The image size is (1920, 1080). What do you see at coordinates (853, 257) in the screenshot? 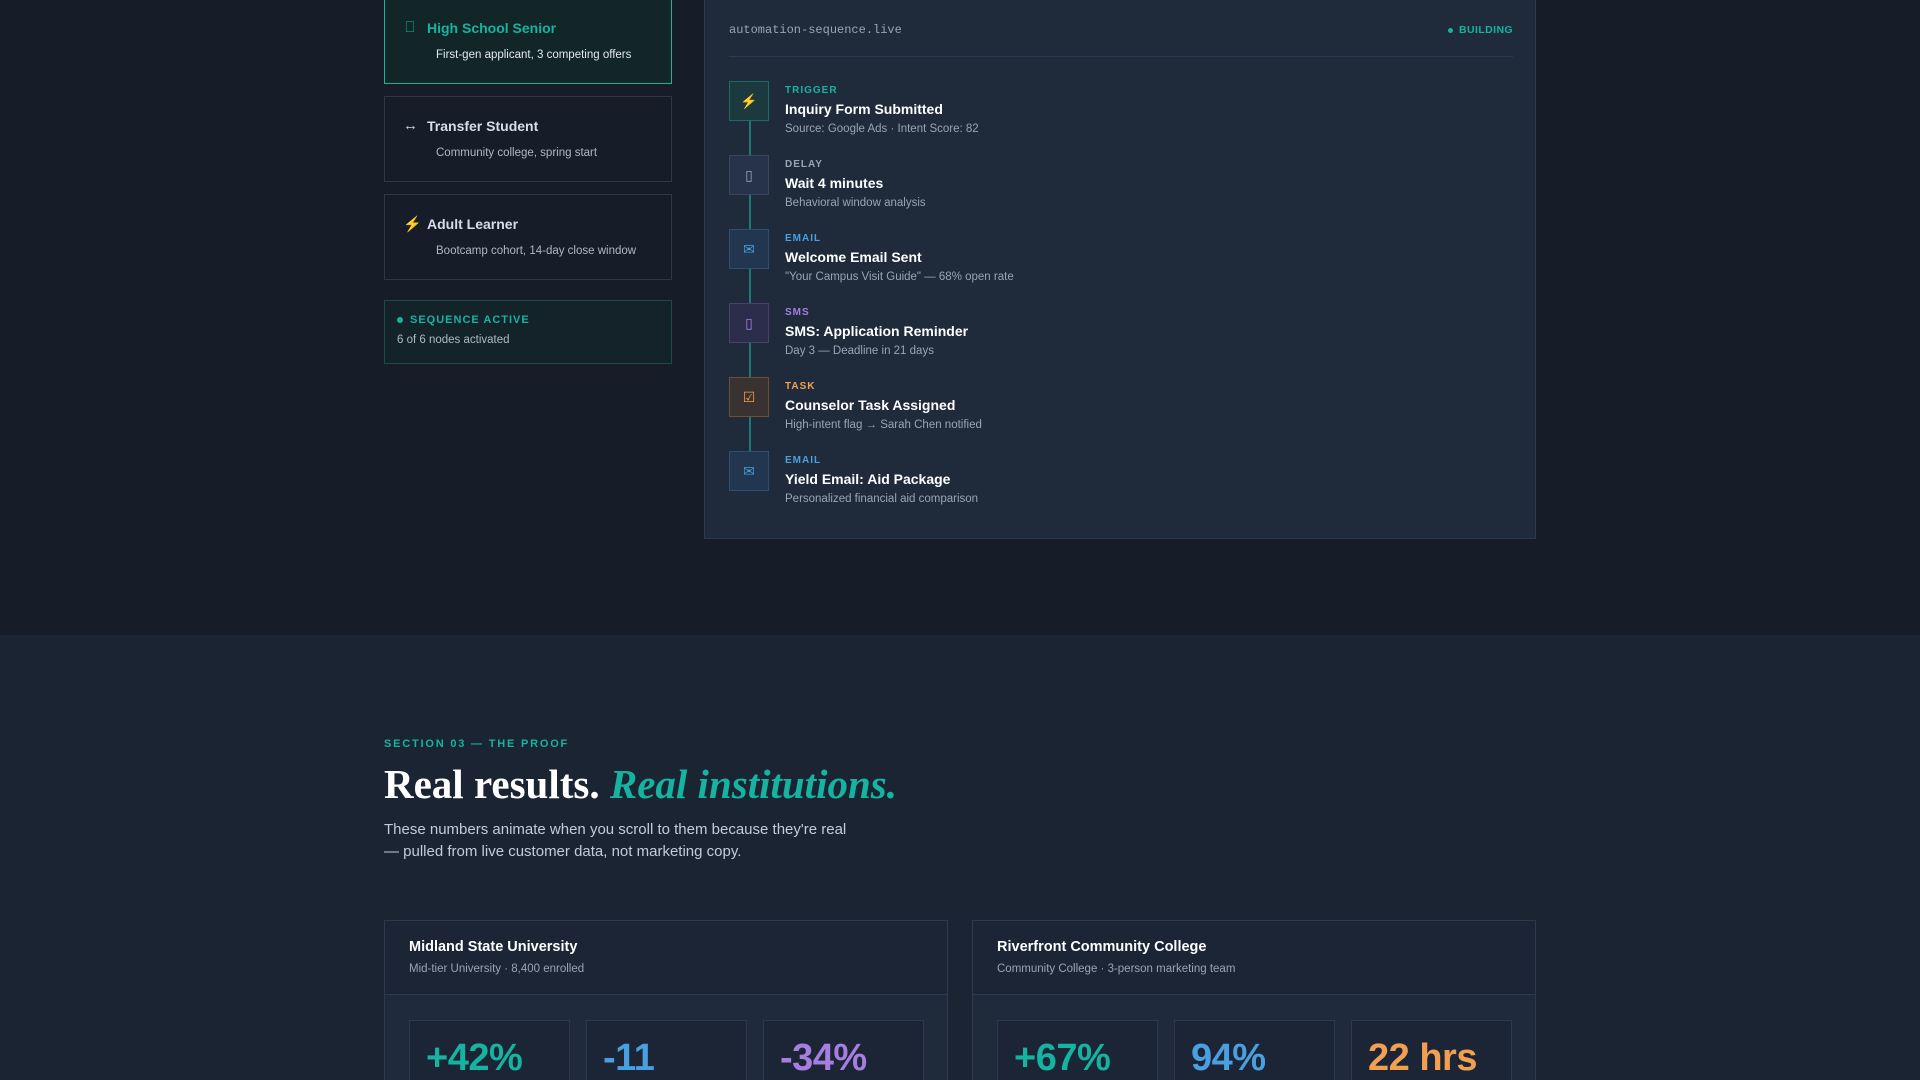
I see `node-title: Welcome Email Sent` at bounding box center [853, 257].